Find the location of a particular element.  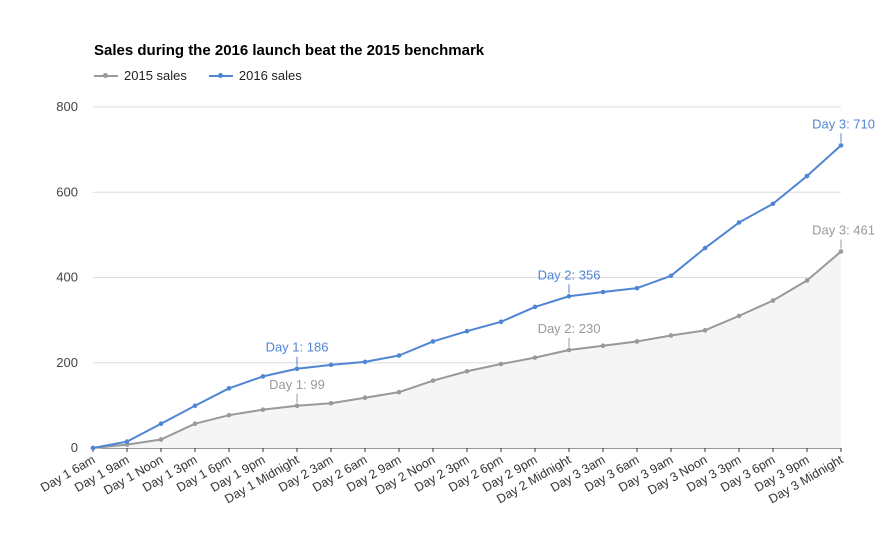

y-tick-label: 200 is located at coordinates (67, 362).